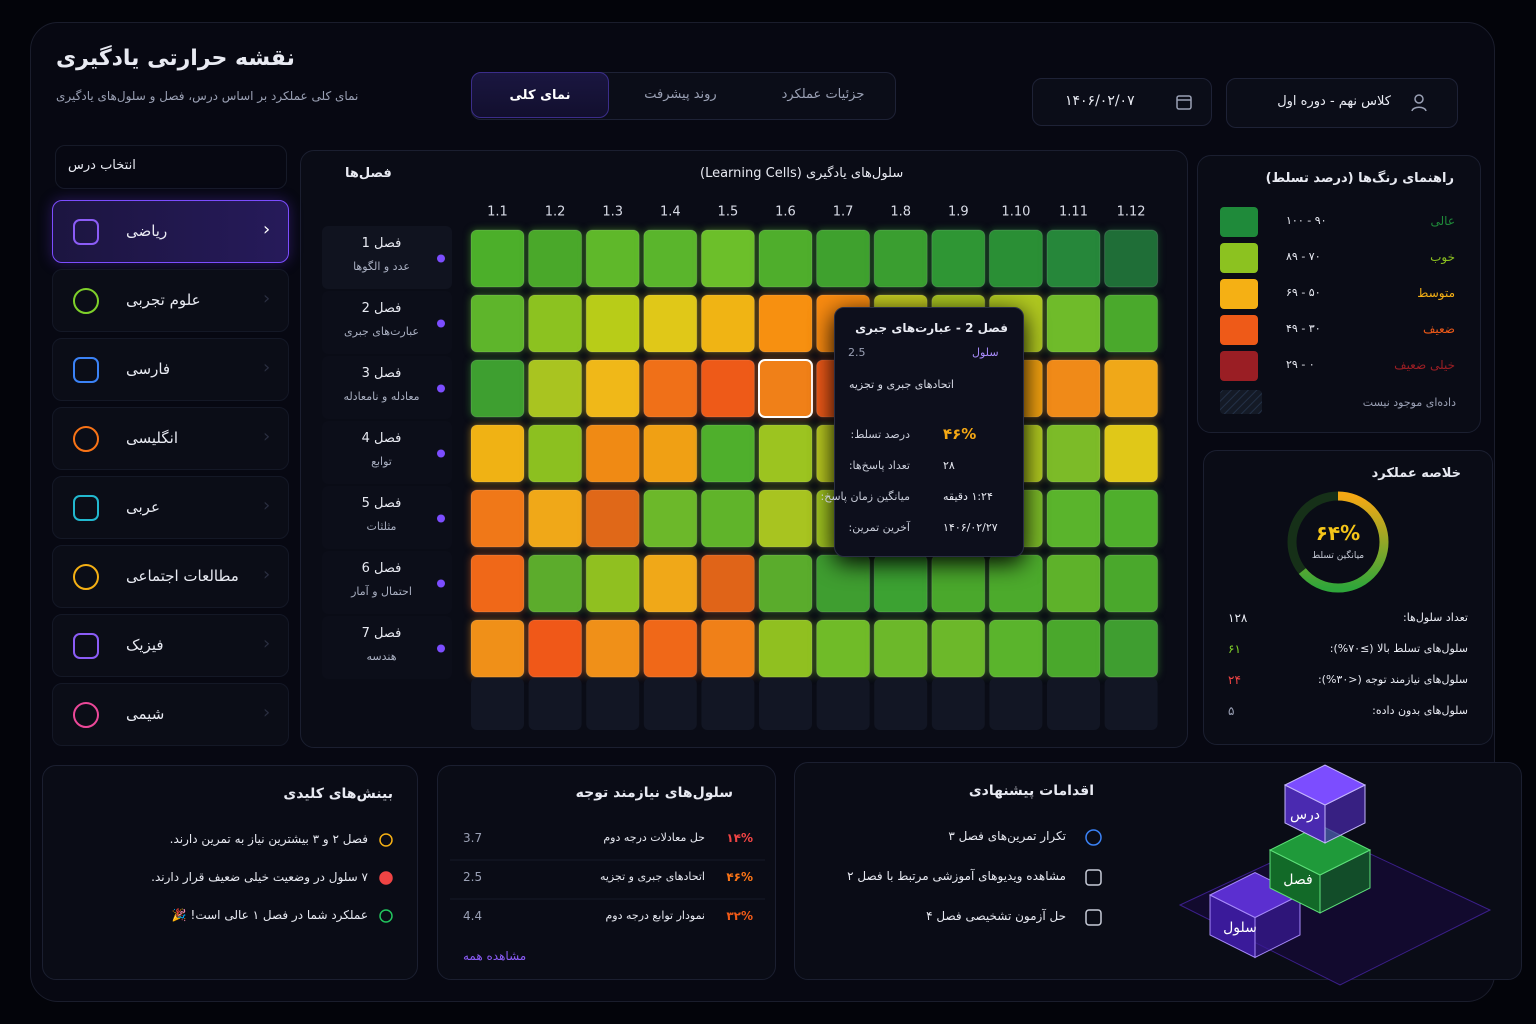 The width and height of the screenshot is (1536, 1024). What do you see at coordinates (170, 576) in the screenshot?
I see `subject-item: مطالعات اجتماعی ›` at bounding box center [170, 576].